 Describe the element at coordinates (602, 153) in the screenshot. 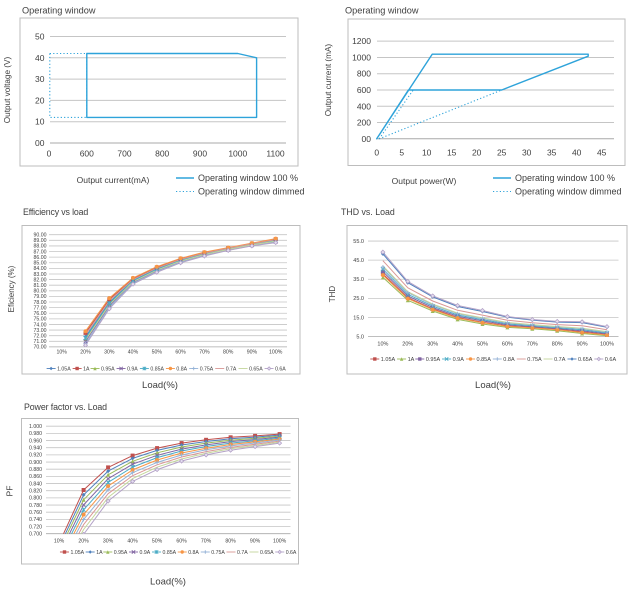

I see `svg-text: 45` at that location.